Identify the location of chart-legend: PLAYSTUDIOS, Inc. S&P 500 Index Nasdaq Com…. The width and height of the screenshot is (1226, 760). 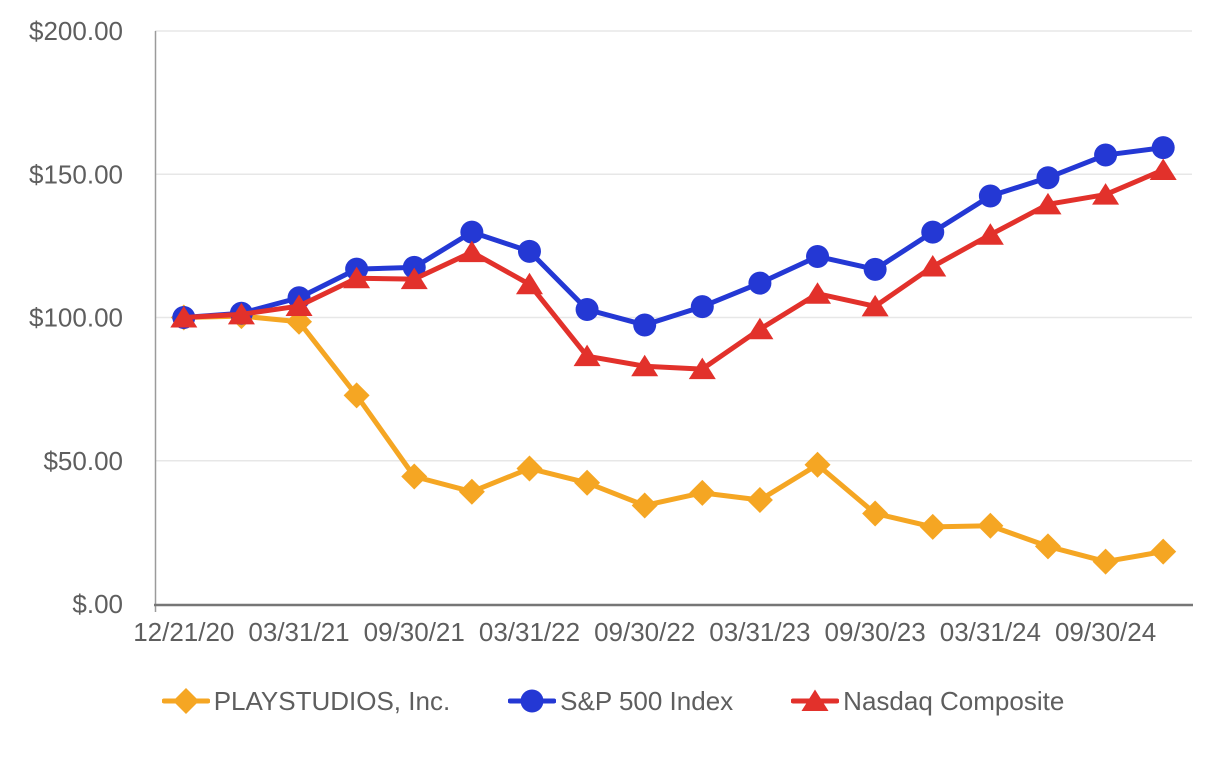
(613, 701).